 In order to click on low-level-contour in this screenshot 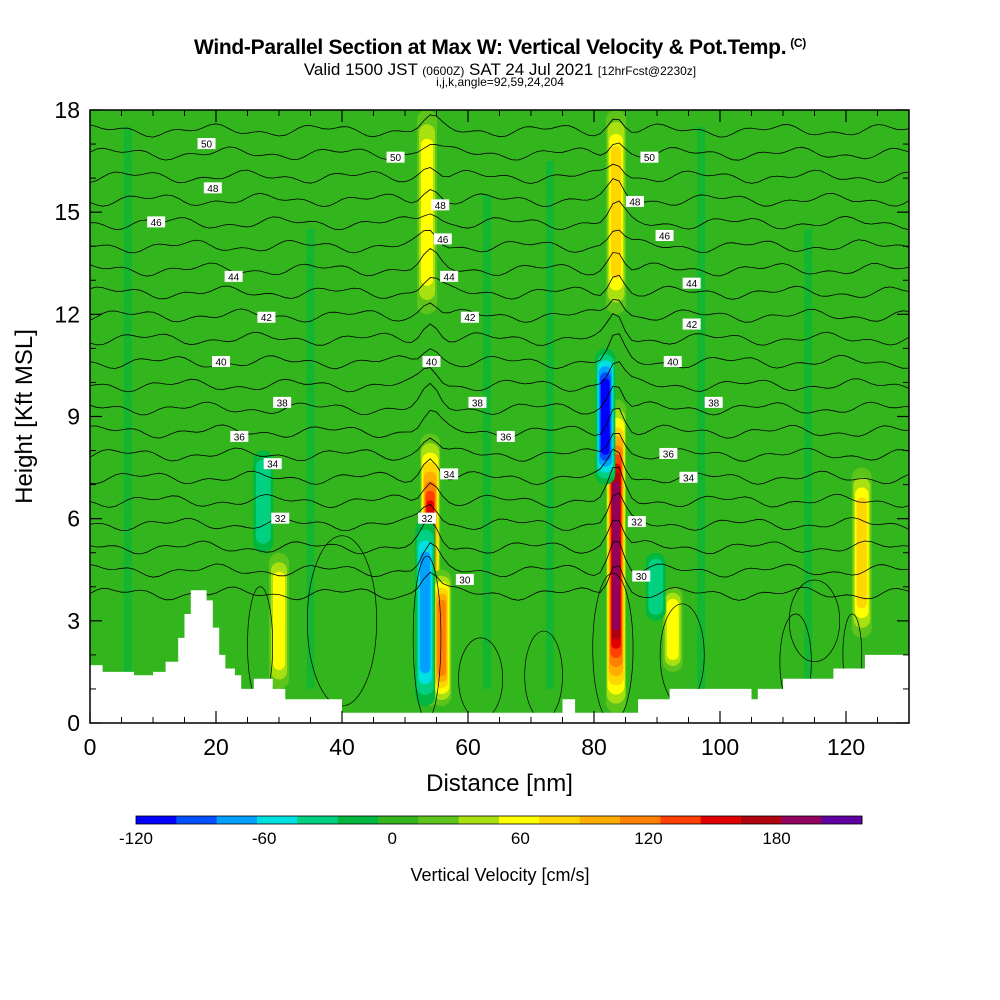, I will do `click(814, 621)`.